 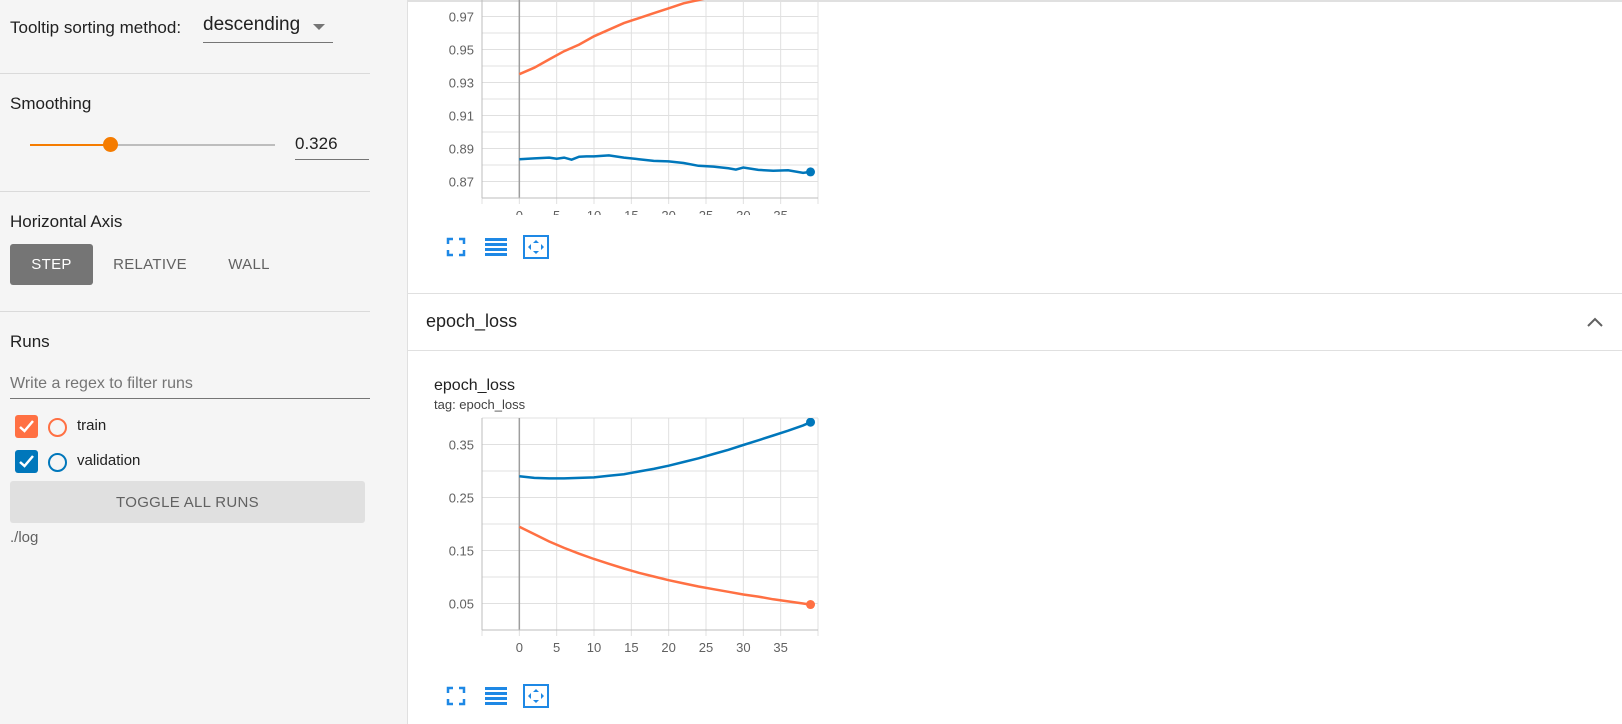 What do you see at coordinates (461, 182) in the screenshot?
I see `y-tick-label: 0.87` at bounding box center [461, 182].